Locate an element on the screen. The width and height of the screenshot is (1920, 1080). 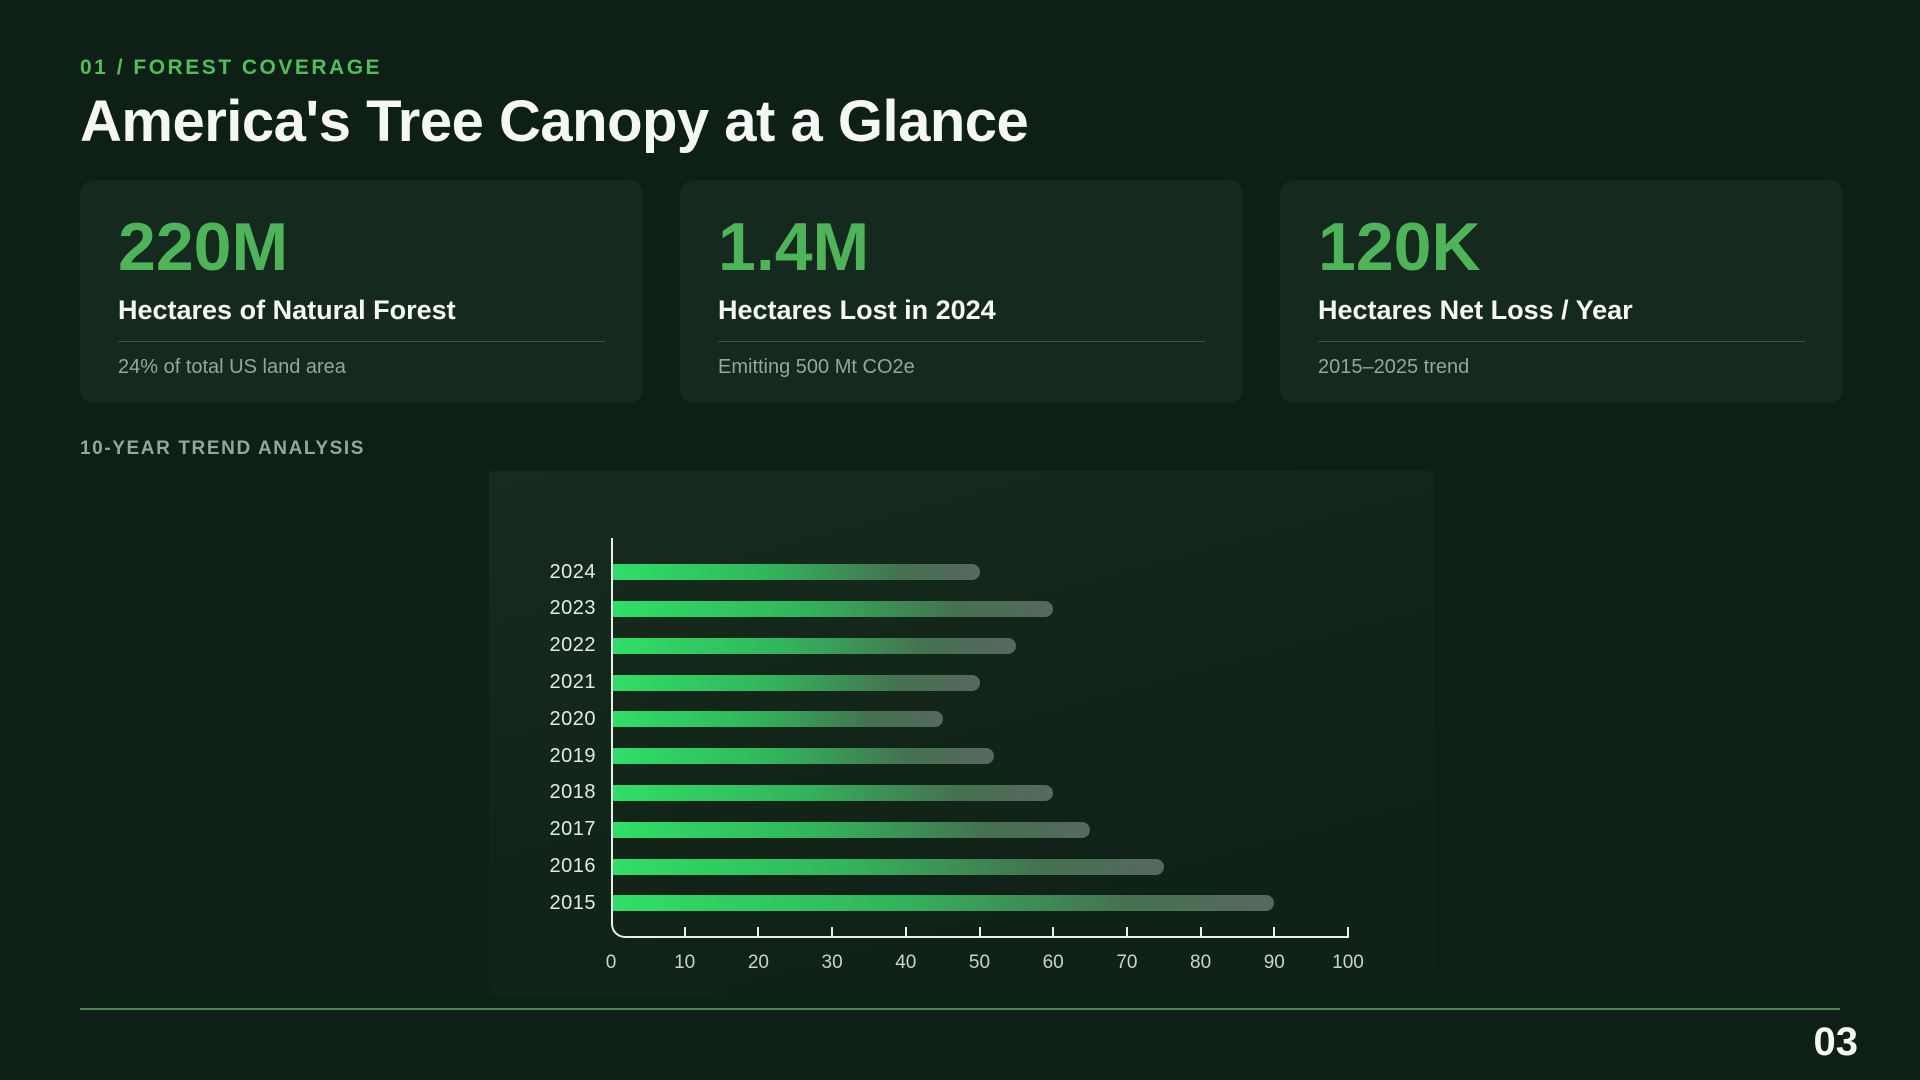
stat-value: 120K is located at coordinates (1399, 247).